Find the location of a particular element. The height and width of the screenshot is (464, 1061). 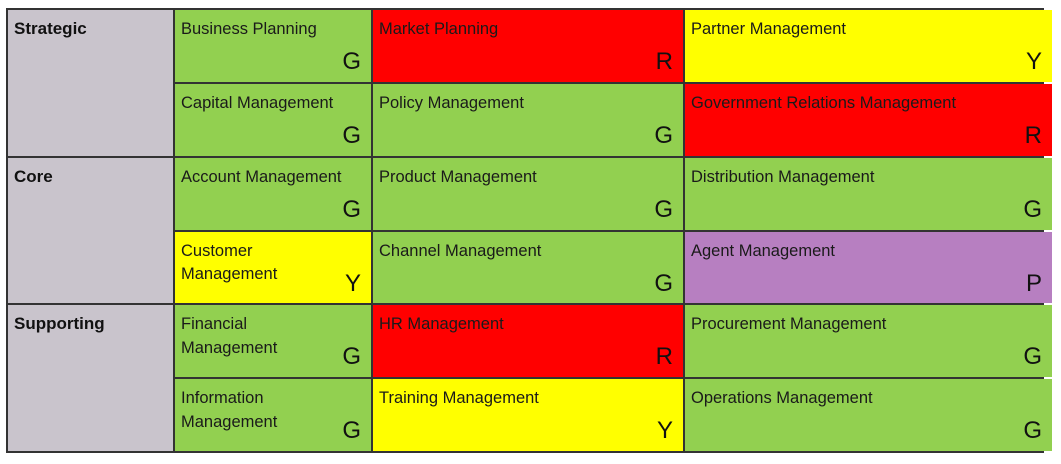

capability-cell: Training Management Y is located at coordinates (528, 415).